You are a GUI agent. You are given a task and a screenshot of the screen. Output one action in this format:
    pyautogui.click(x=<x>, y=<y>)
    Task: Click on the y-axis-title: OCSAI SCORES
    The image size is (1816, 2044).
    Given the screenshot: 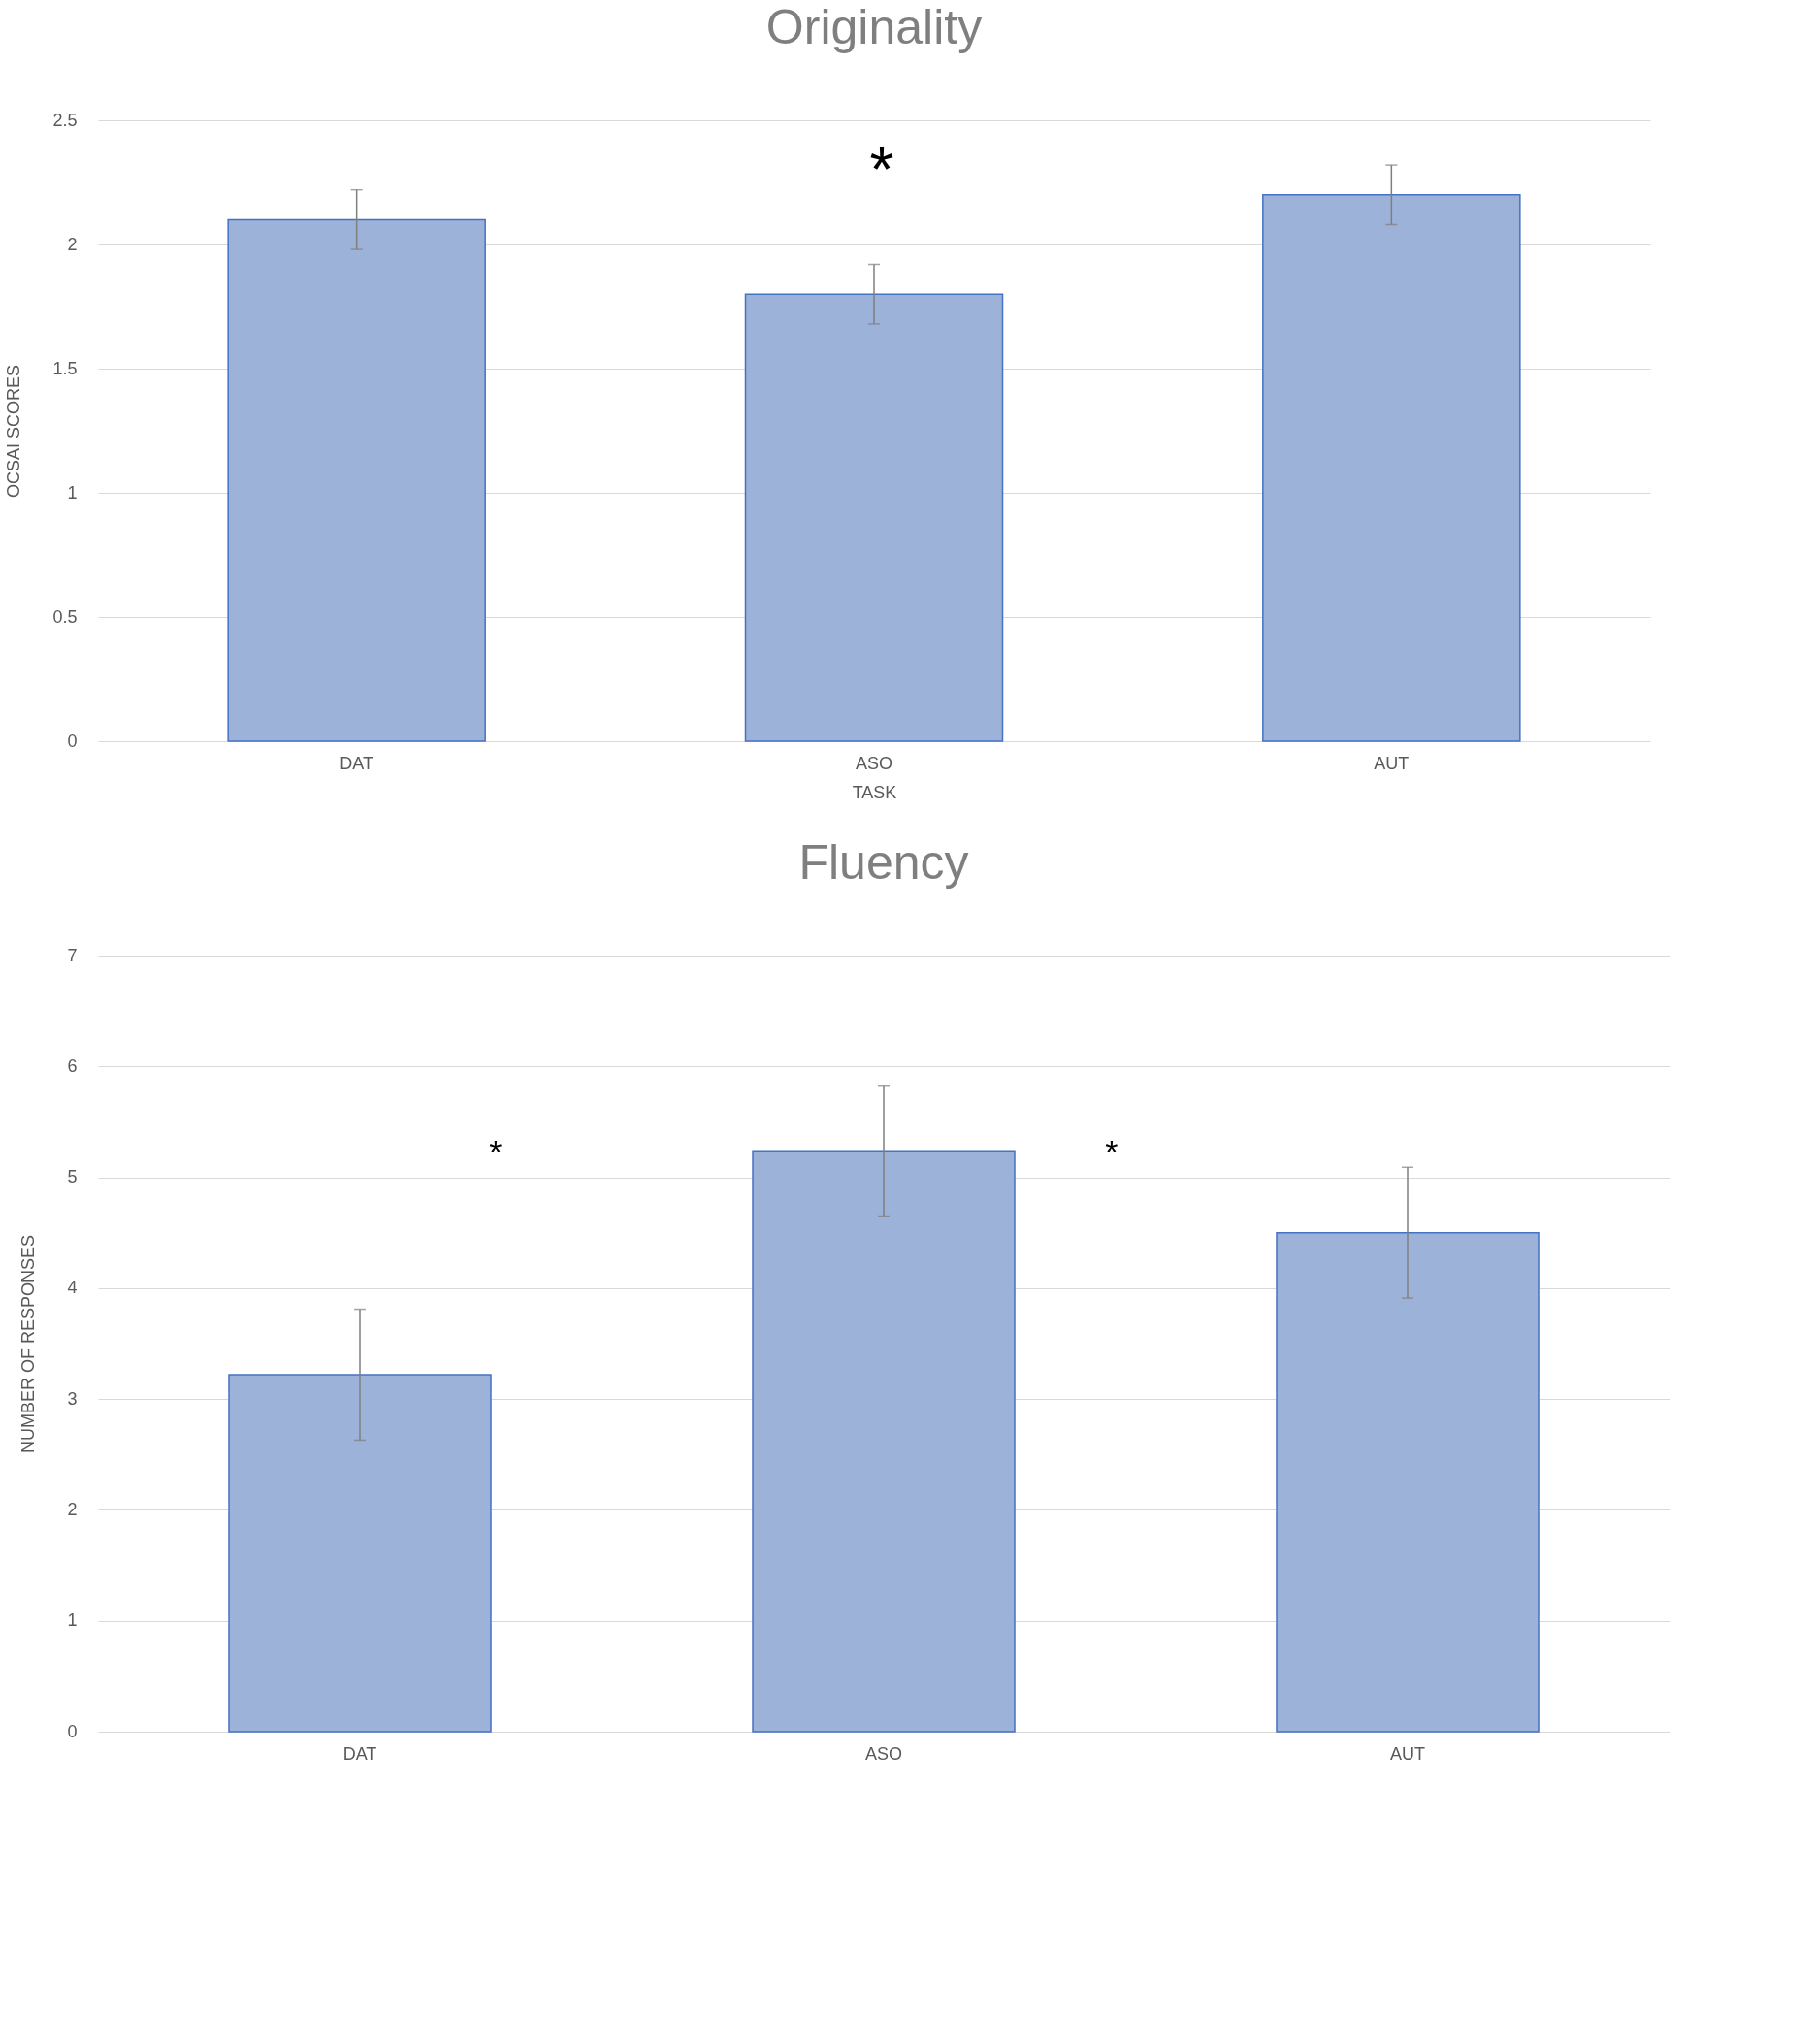 What is the action you would take?
    pyautogui.click(x=14, y=431)
    